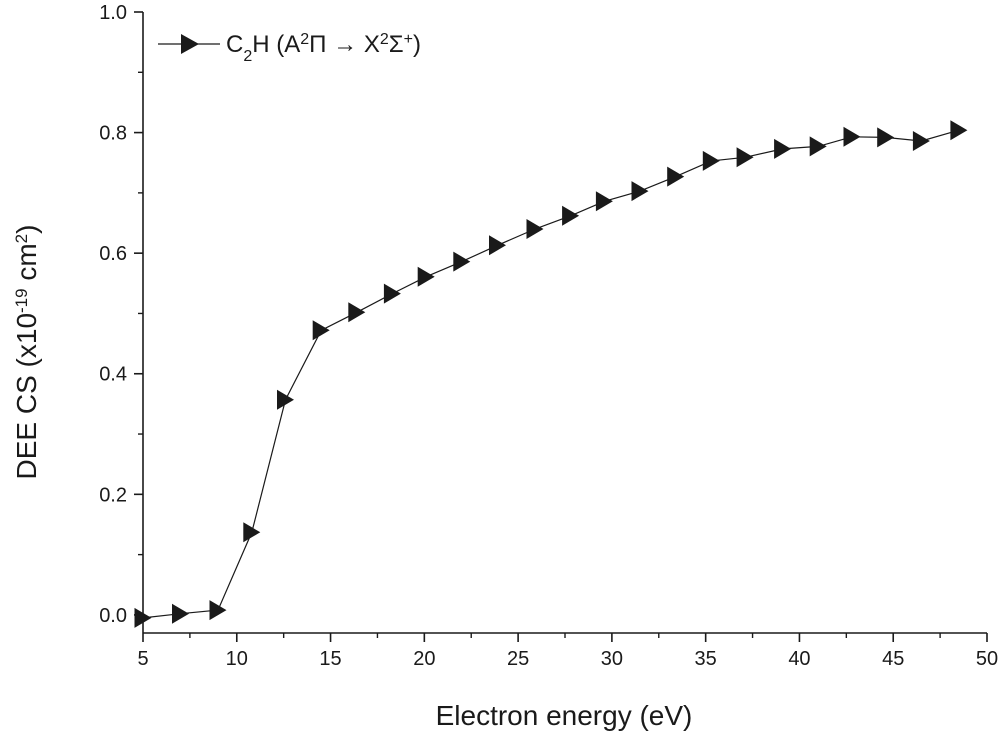 The width and height of the screenshot is (1000, 737). What do you see at coordinates (987, 659) in the screenshot?
I see `x-tick-label: 50` at bounding box center [987, 659].